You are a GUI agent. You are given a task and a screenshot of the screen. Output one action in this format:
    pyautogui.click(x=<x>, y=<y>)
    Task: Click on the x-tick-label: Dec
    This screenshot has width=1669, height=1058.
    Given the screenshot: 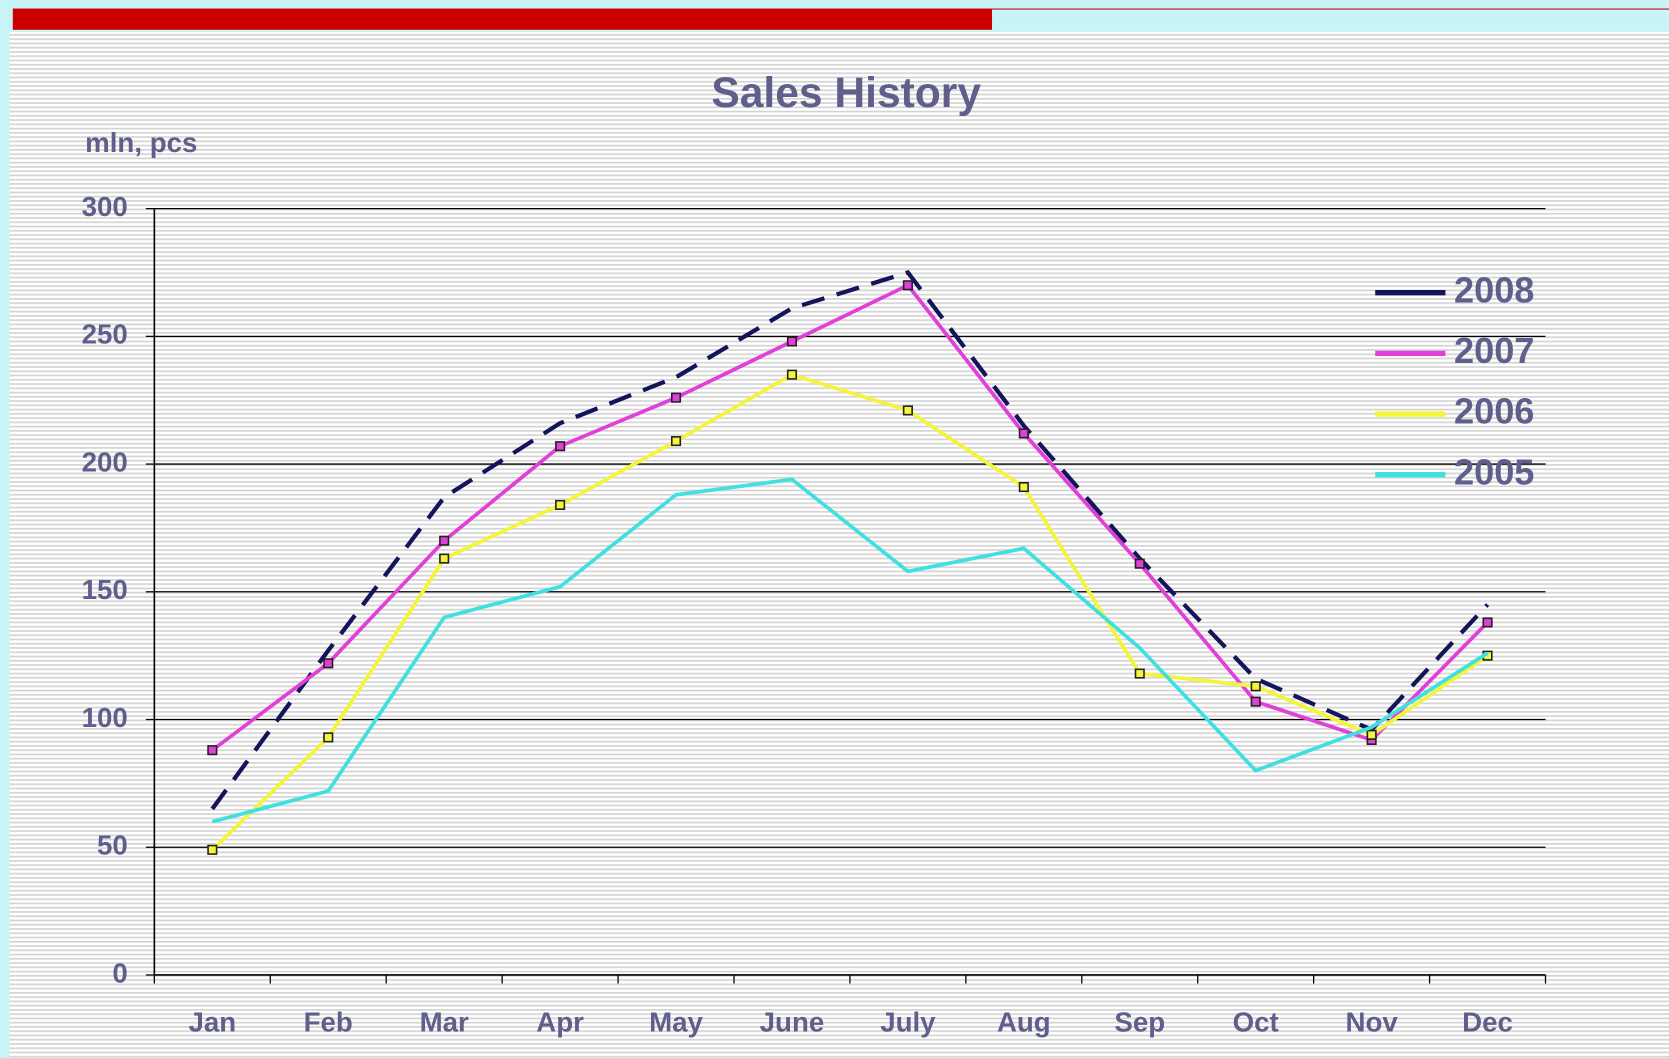 What is the action you would take?
    pyautogui.click(x=1487, y=1021)
    